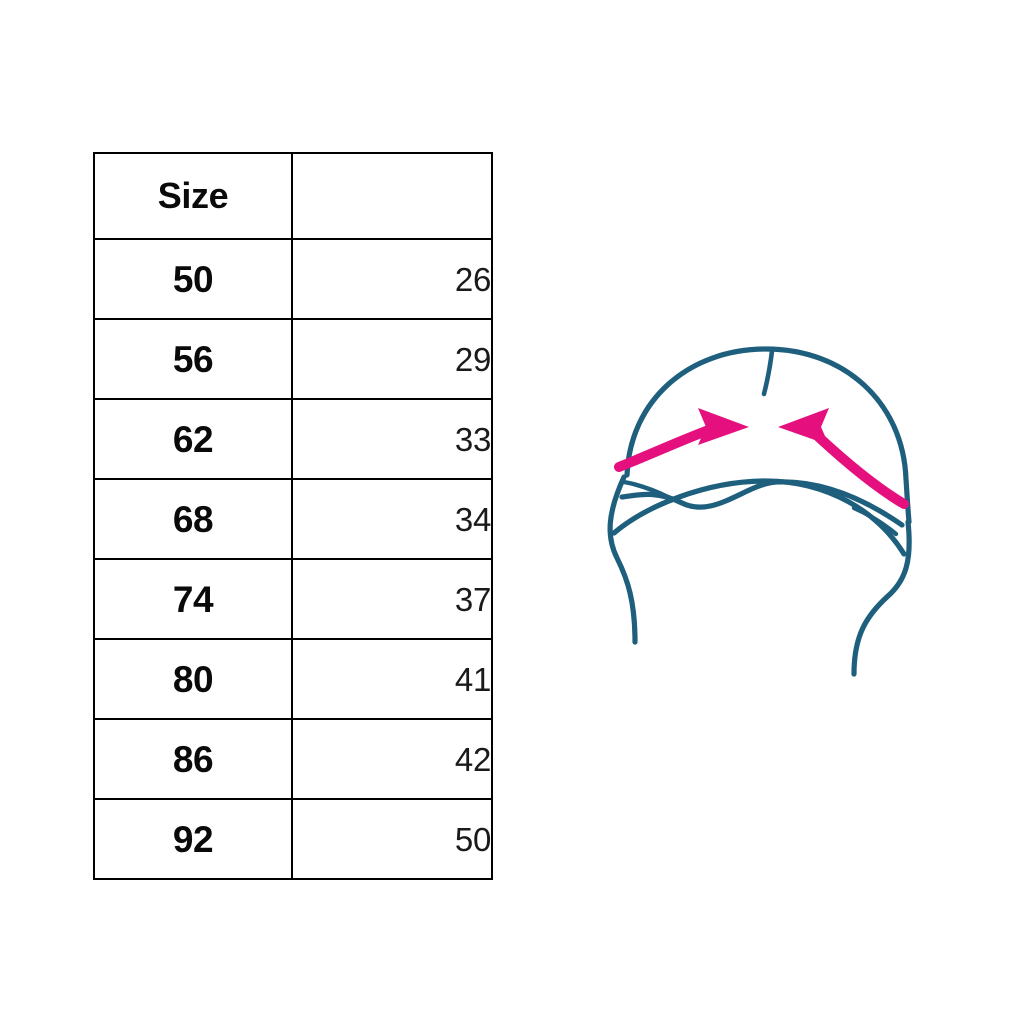 The height and width of the screenshot is (1024, 1024). I want to click on measurement-arrow-right-icon, so click(843, 458).